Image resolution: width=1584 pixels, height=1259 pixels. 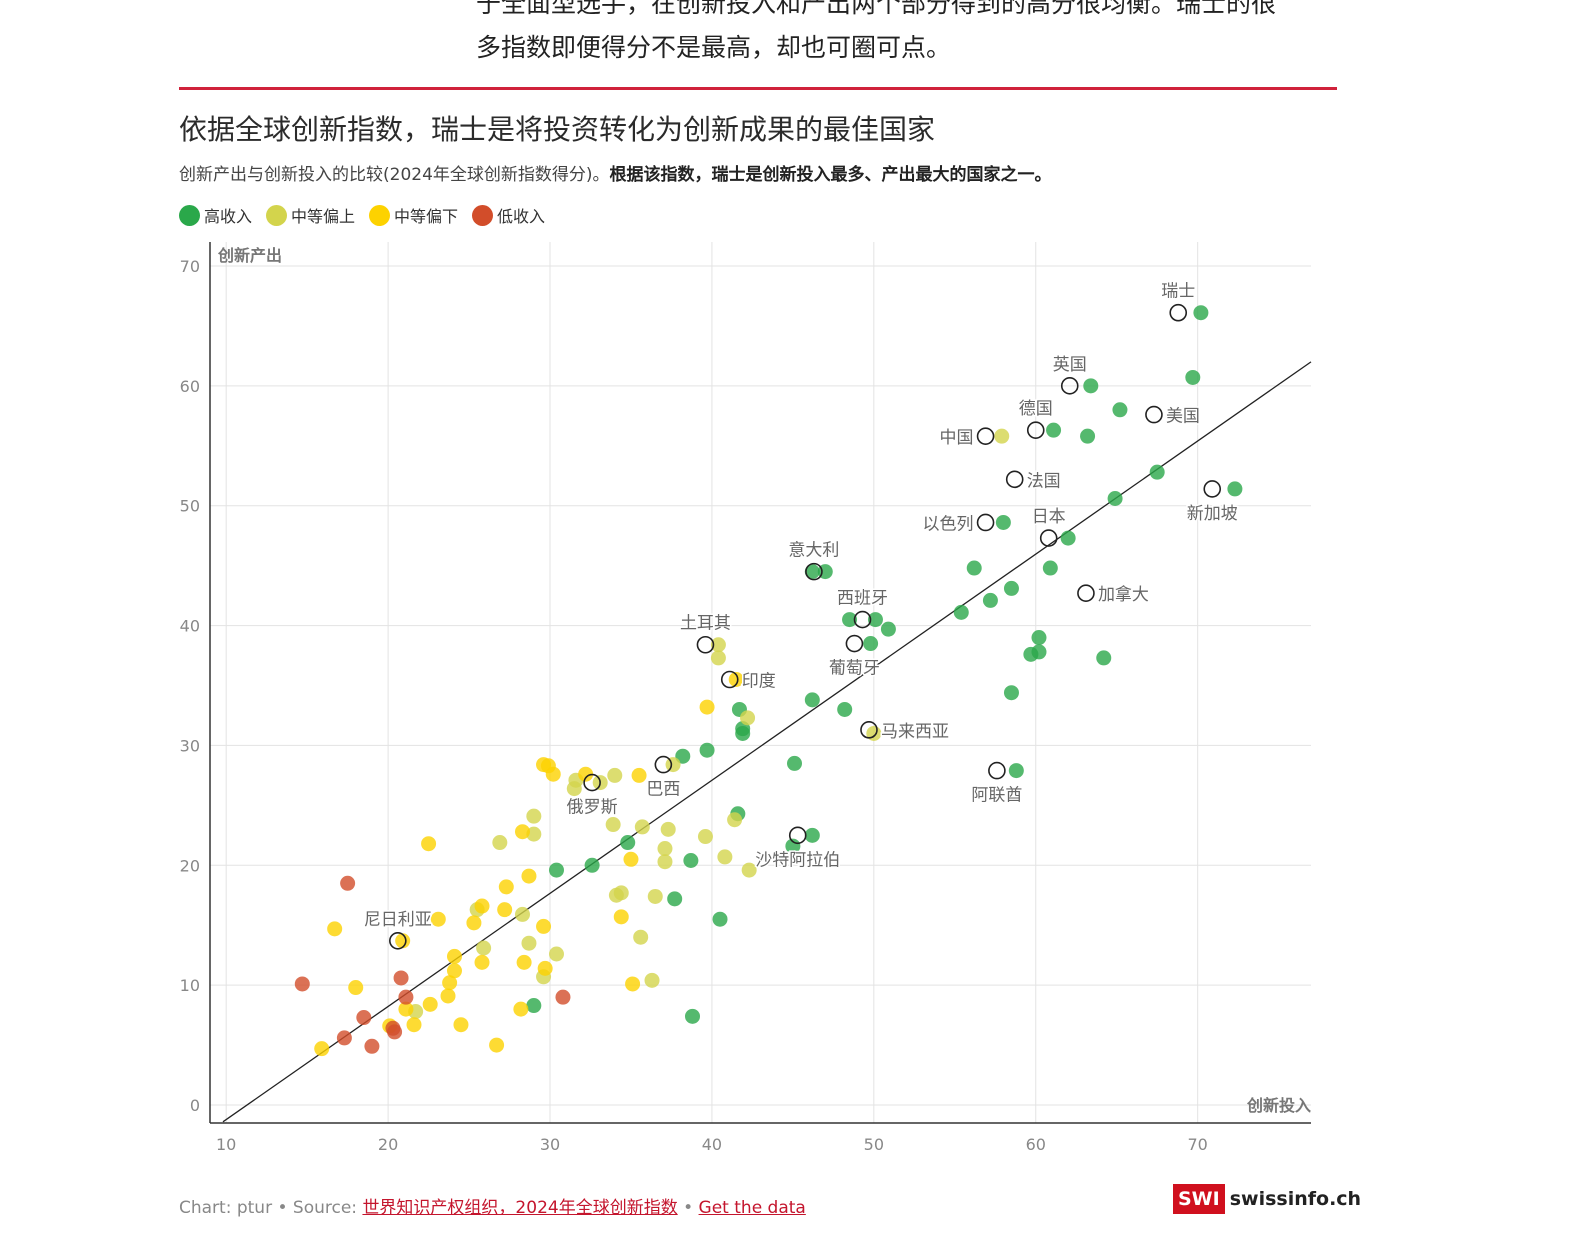 I want to click on country-label: 阿联酋, so click(x=996, y=796).